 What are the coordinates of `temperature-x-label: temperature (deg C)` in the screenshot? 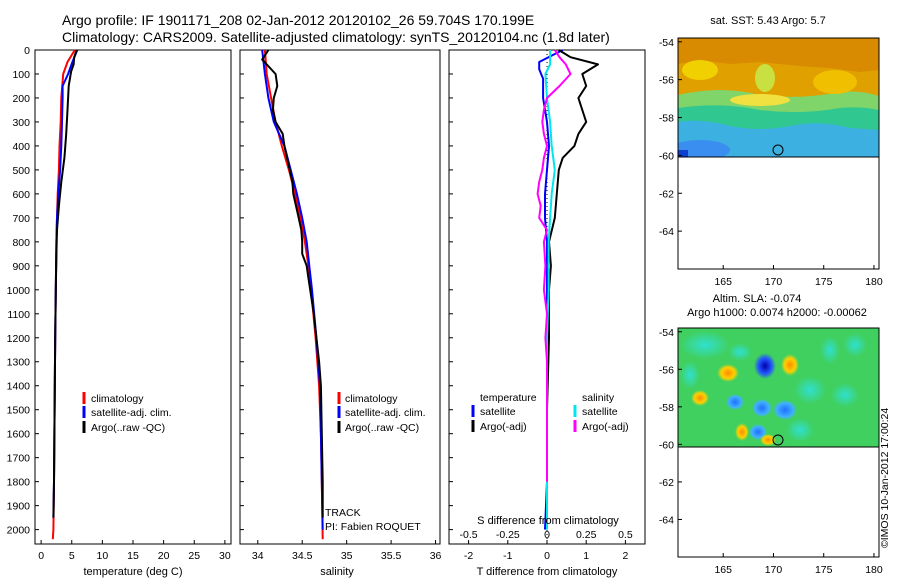 It's located at (132, 572).